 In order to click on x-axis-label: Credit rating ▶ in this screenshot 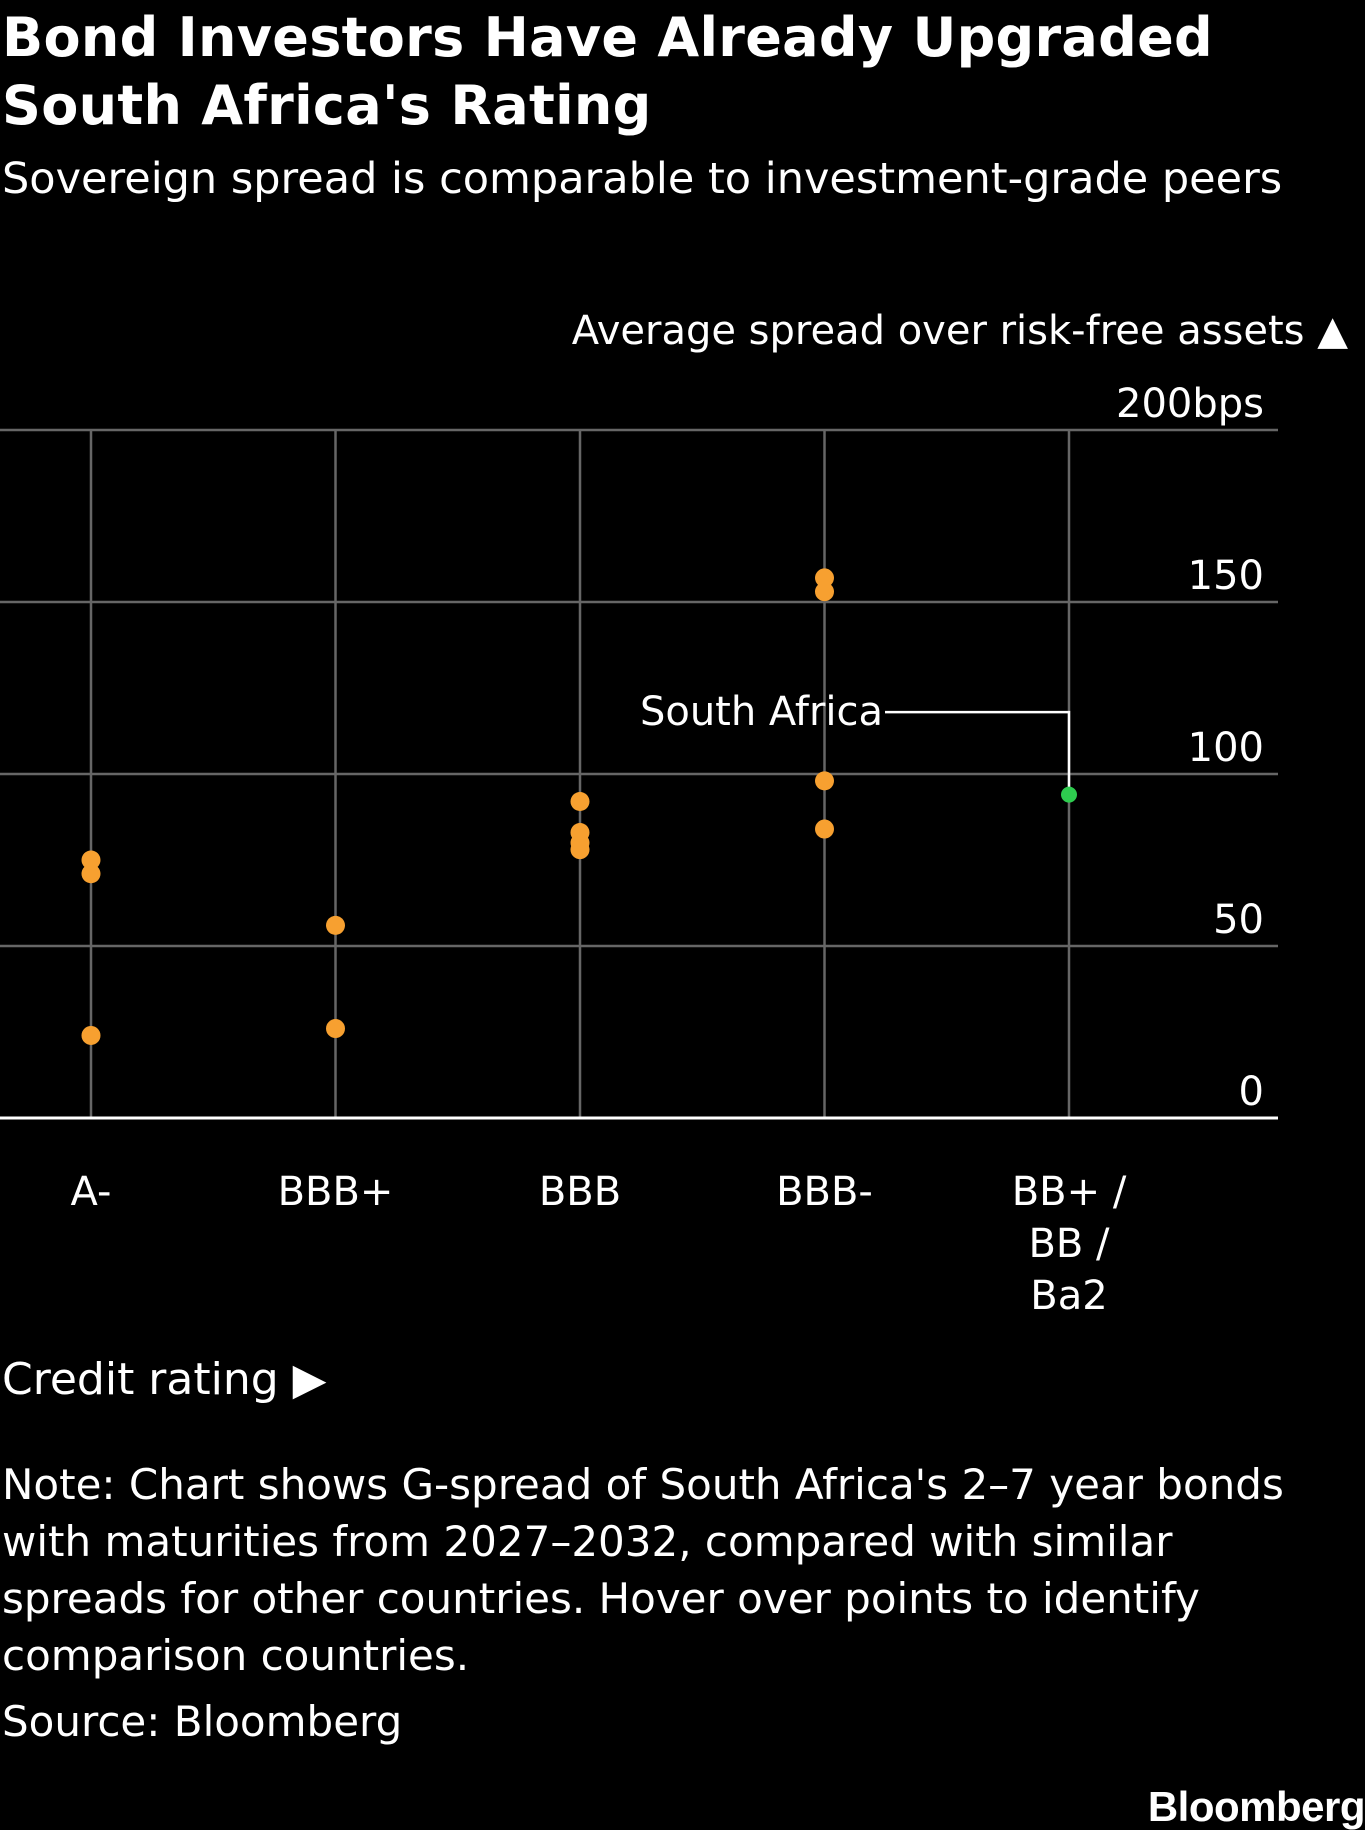, I will do `click(164, 1379)`.